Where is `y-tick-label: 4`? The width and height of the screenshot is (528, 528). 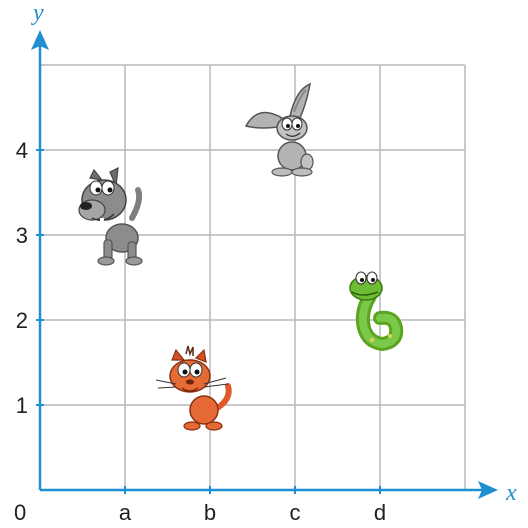
y-tick-label: 4 is located at coordinates (22, 150).